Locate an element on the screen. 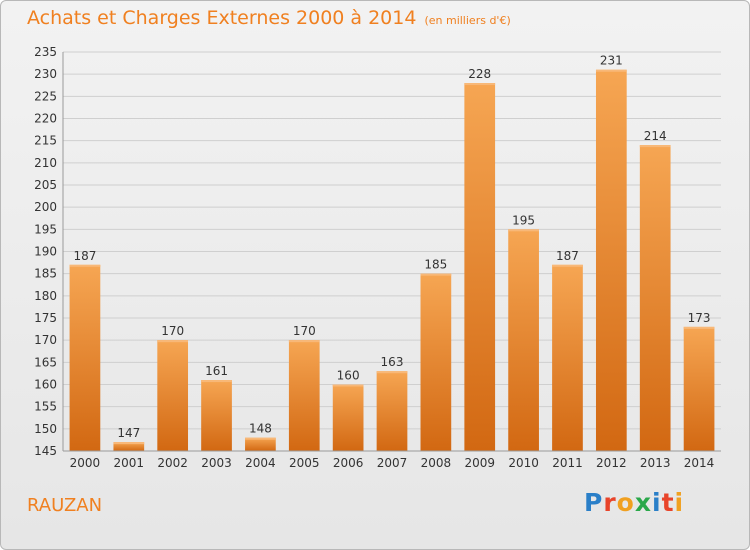 This screenshot has width=750, height=550. x-tick-label-2001: 2001 is located at coordinates (129, 463).